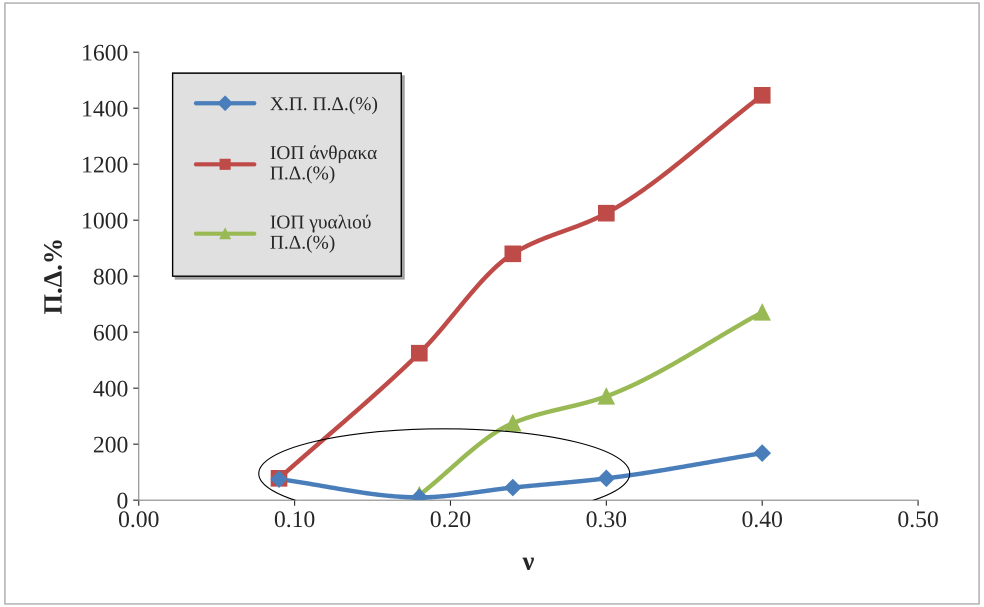 This screenshot has height=607, width=984. I want to click on y-tick-label: 0, so click(122, 500).